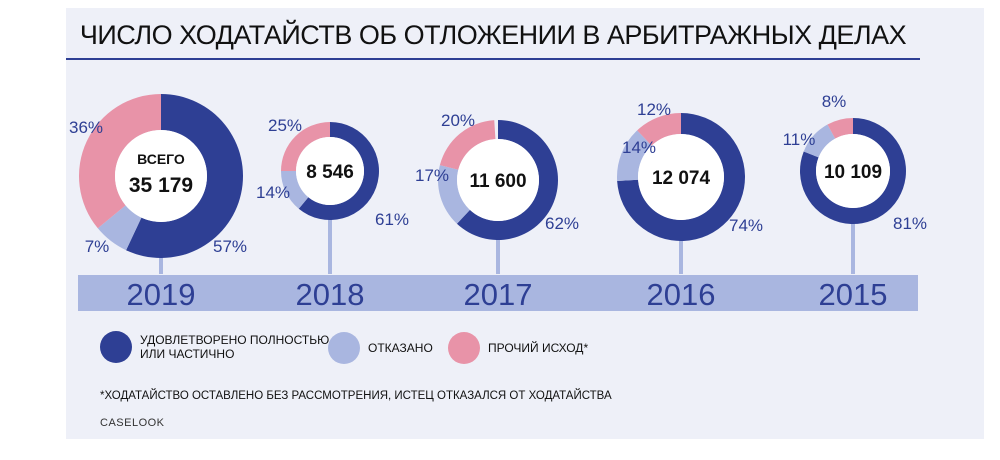  I want to click on donut-center-2018, so click(330, 171).